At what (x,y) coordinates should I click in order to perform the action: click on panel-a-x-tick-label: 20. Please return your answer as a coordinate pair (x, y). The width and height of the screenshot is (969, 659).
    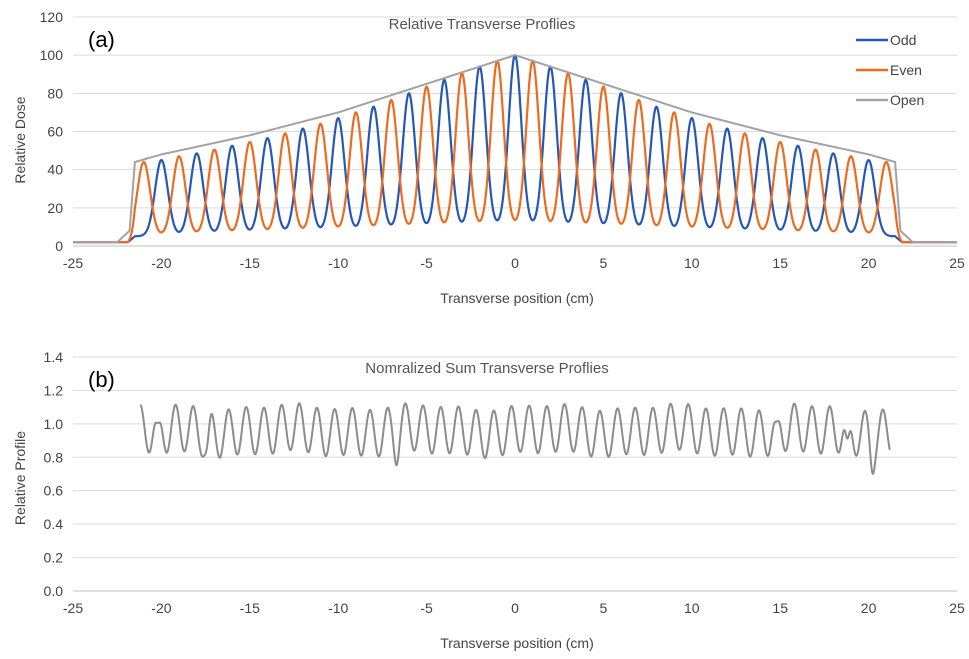
    Looking at the image, I should click on (869, 263).